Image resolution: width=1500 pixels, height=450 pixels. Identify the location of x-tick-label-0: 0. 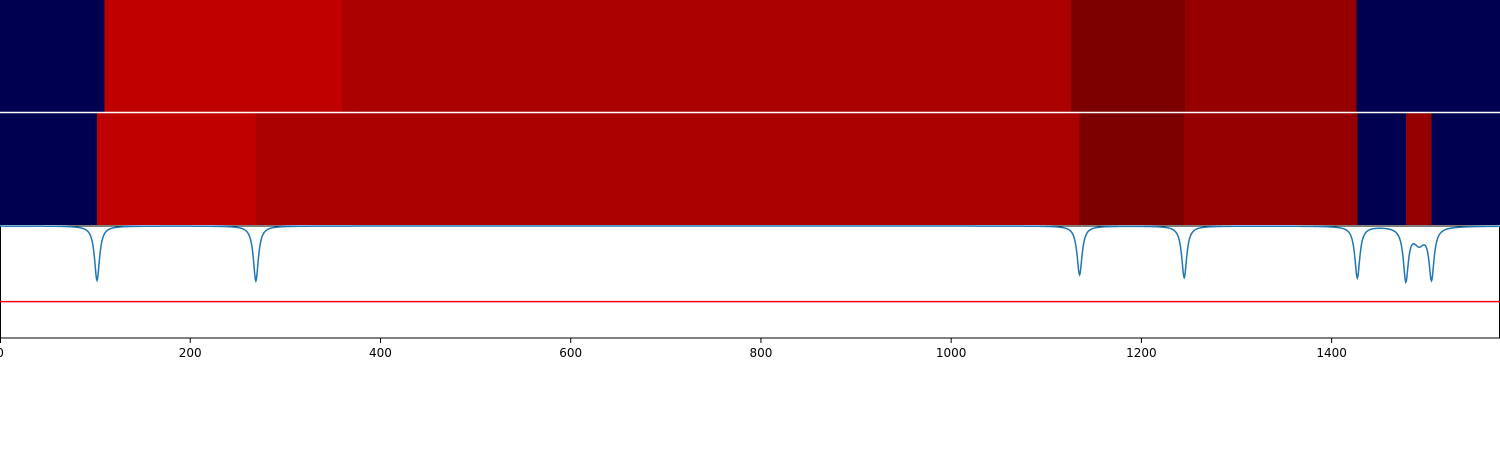
(2, 353).